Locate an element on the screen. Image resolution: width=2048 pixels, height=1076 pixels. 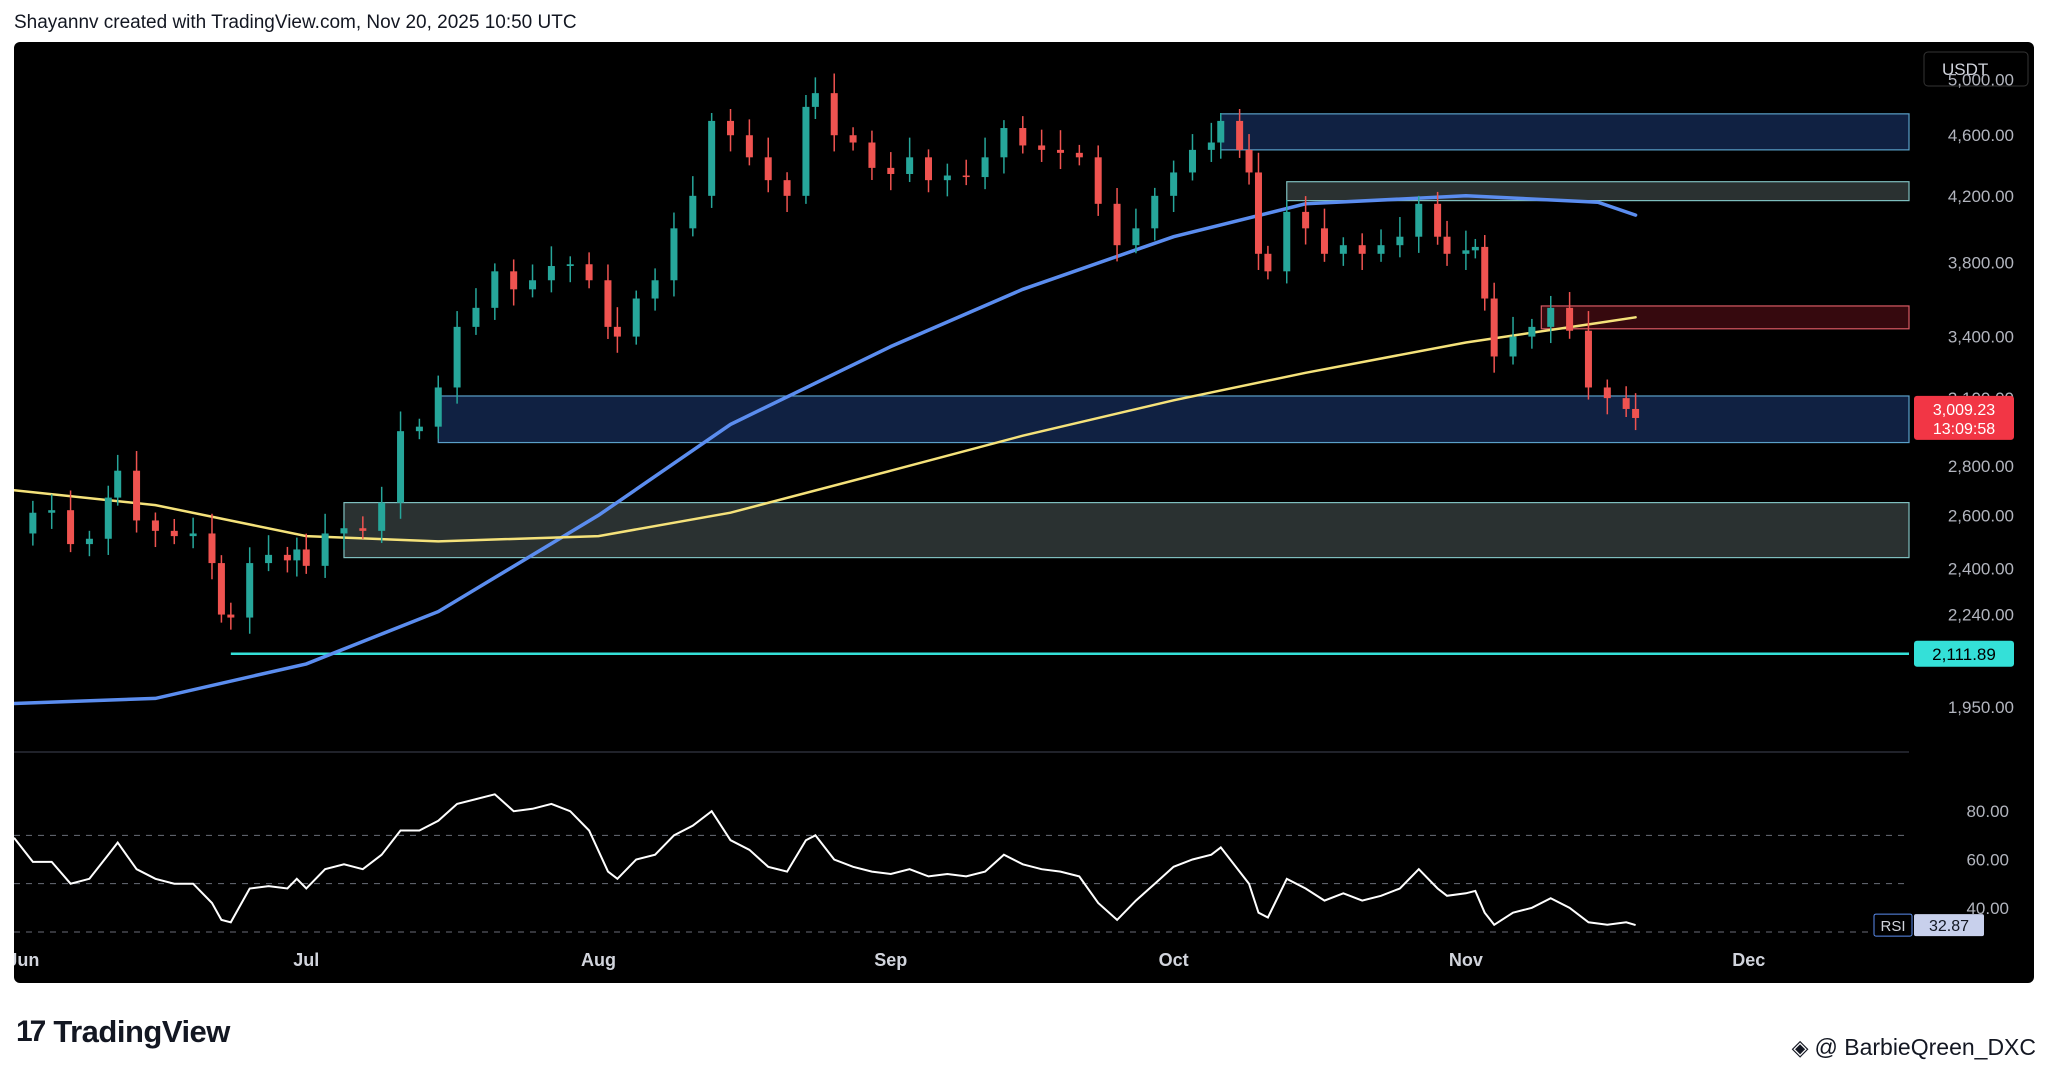
tradingview-logo-icon: 17 is located at coordinates (31, 1031).